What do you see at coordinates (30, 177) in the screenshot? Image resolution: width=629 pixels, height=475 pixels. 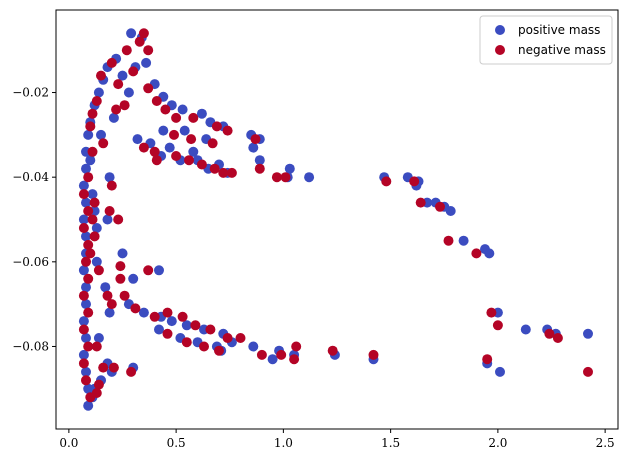 I see `y-tick-label: −0.04` at bounding box center [30, 177].